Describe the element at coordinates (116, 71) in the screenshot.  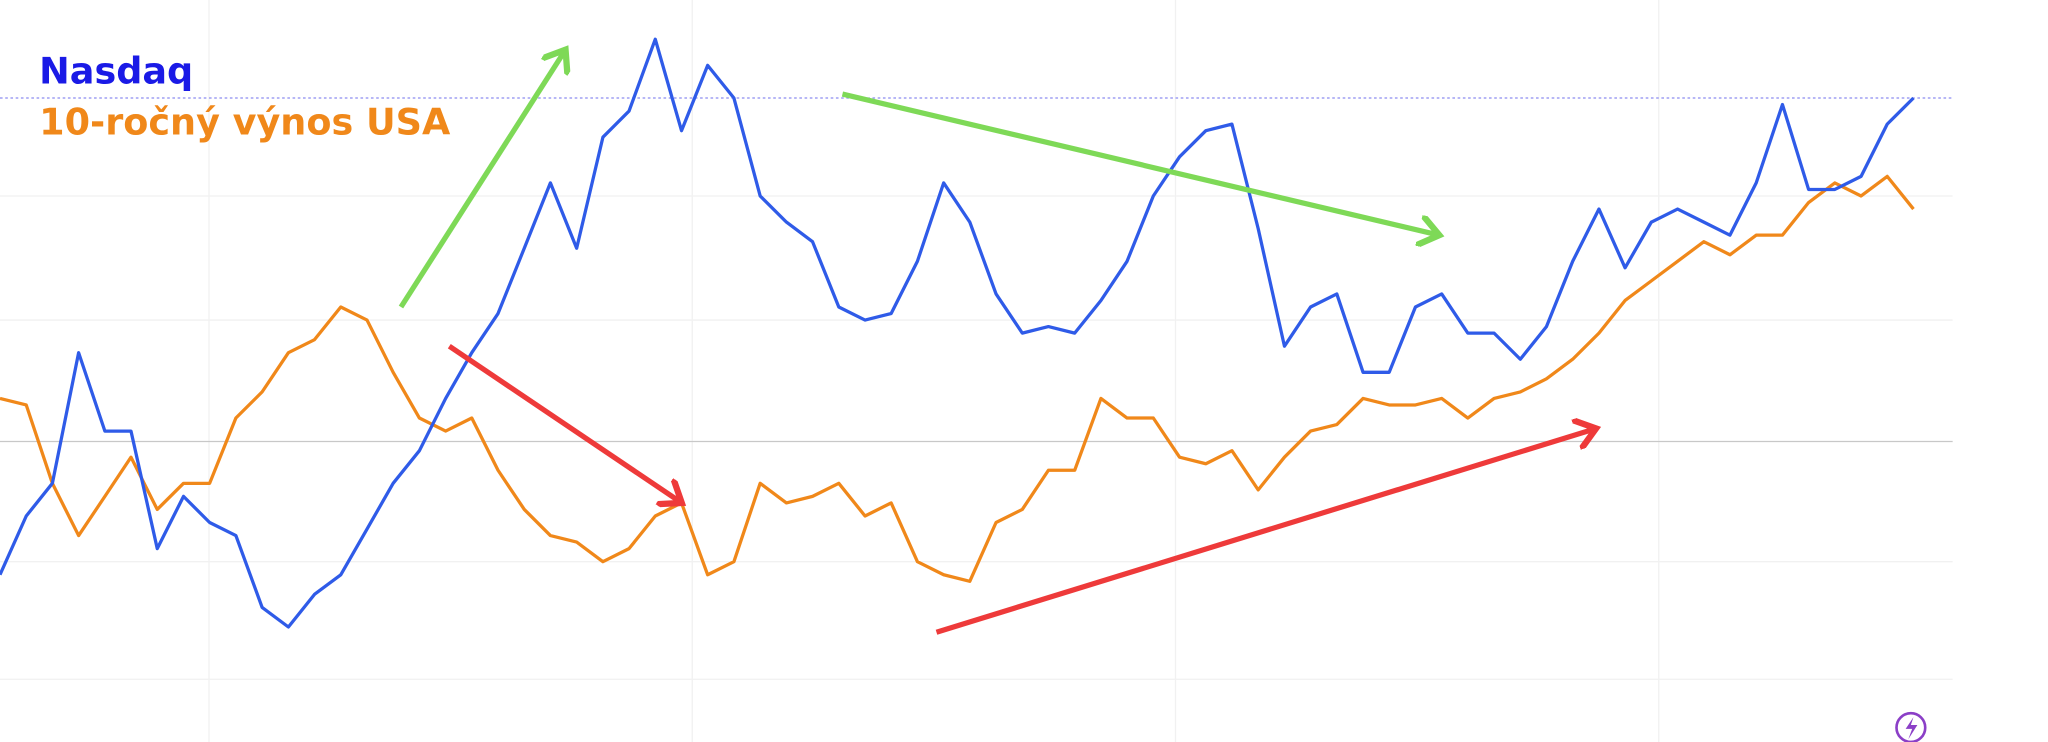
I see `legend-entry: Nasdaq` at that location.